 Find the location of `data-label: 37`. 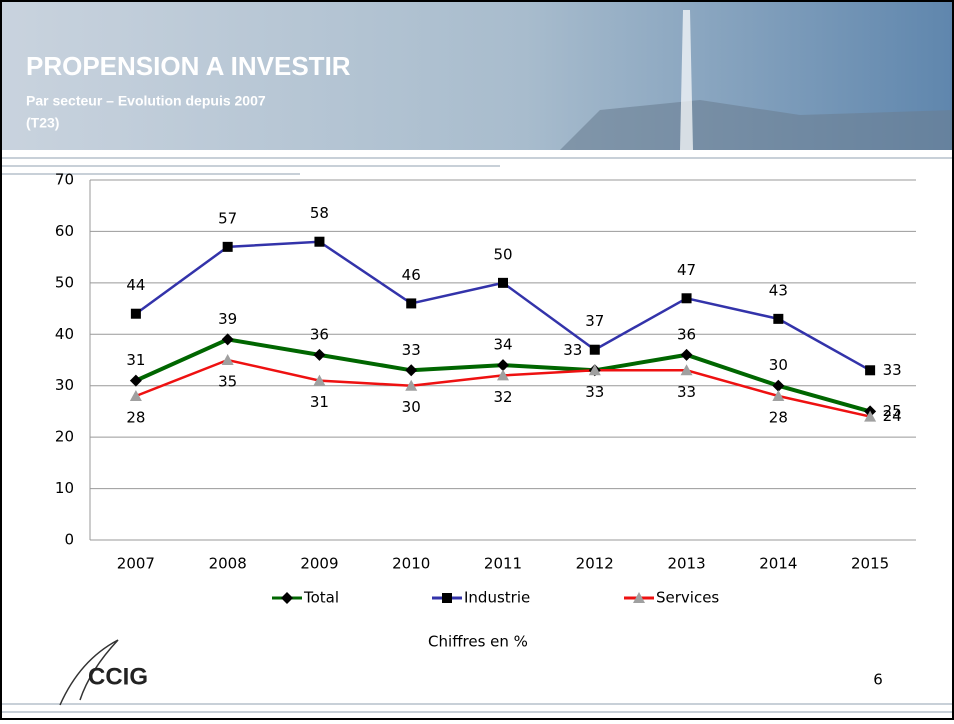

data-label: 37 is located at coordinates (594, 321).